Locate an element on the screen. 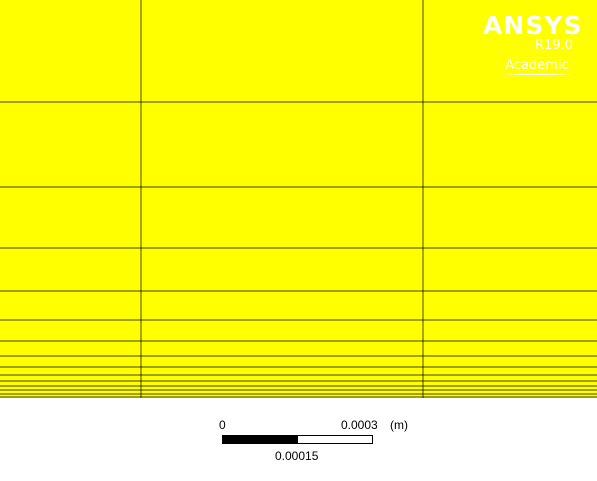 Image resolution: width=597 pixels, height=481 pixels. scale-bar is located at coordinates (297, 439).